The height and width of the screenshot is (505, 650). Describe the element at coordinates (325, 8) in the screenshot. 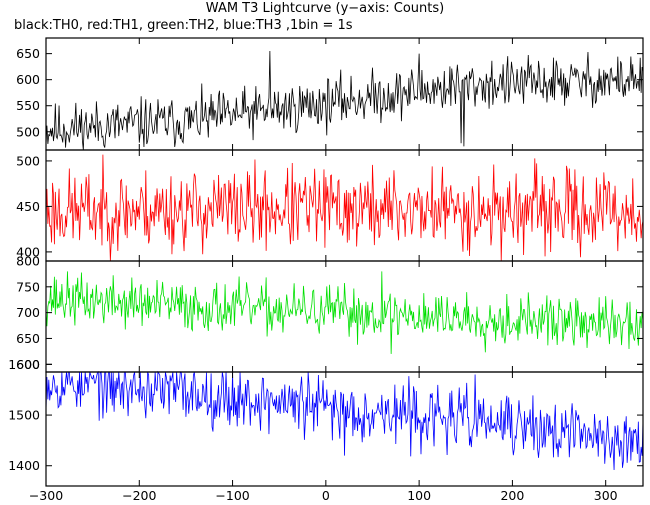

I see `chart-title: WAM T3 Lightcurve (y−axis: Counts)` at that location.